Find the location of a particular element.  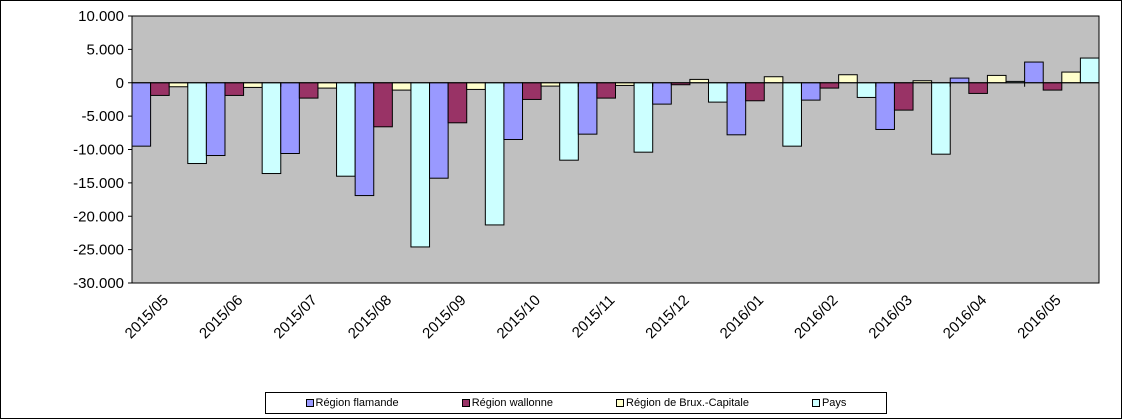

legend-item: Région wallonne is located at coordinates (507, 403).